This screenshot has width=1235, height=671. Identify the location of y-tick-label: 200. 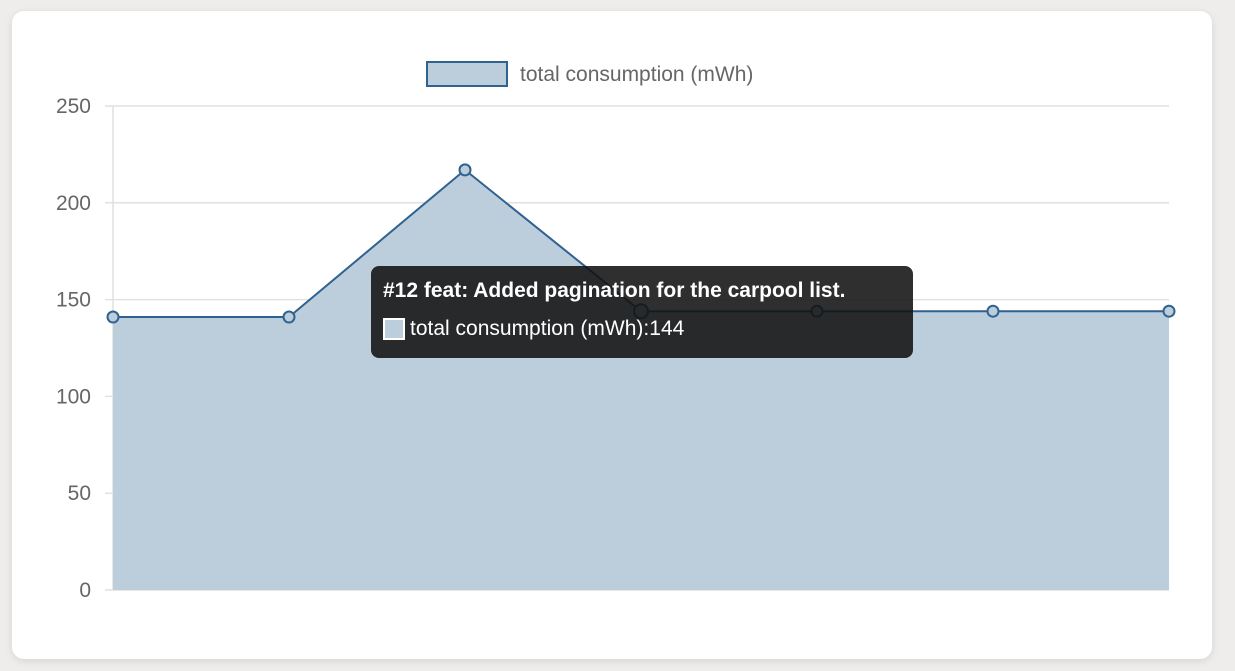
(73, 203).